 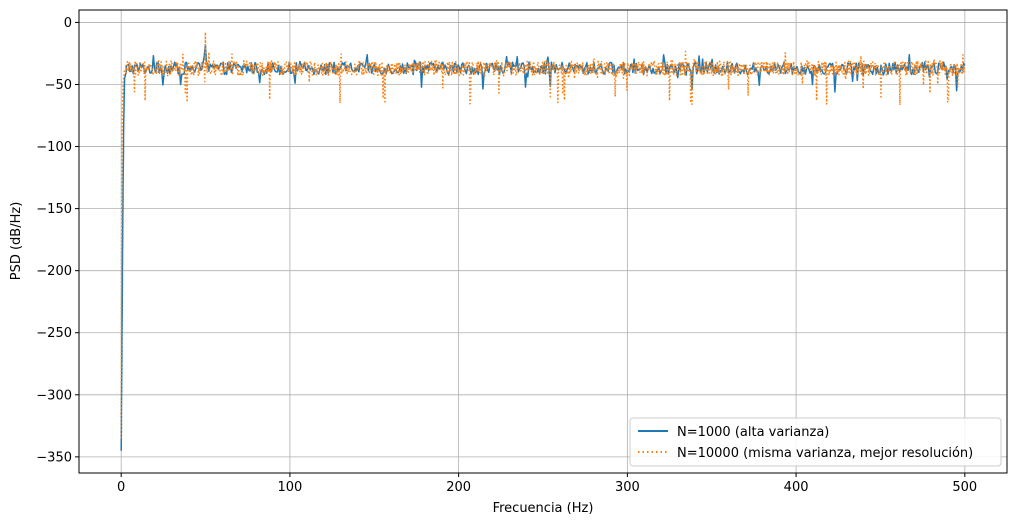 What do you see at coordinates (753, 432) in the screenshot?
I see `legend-label-n1000: N=1000 (alta varianza)` at bounding box center [753, 432].